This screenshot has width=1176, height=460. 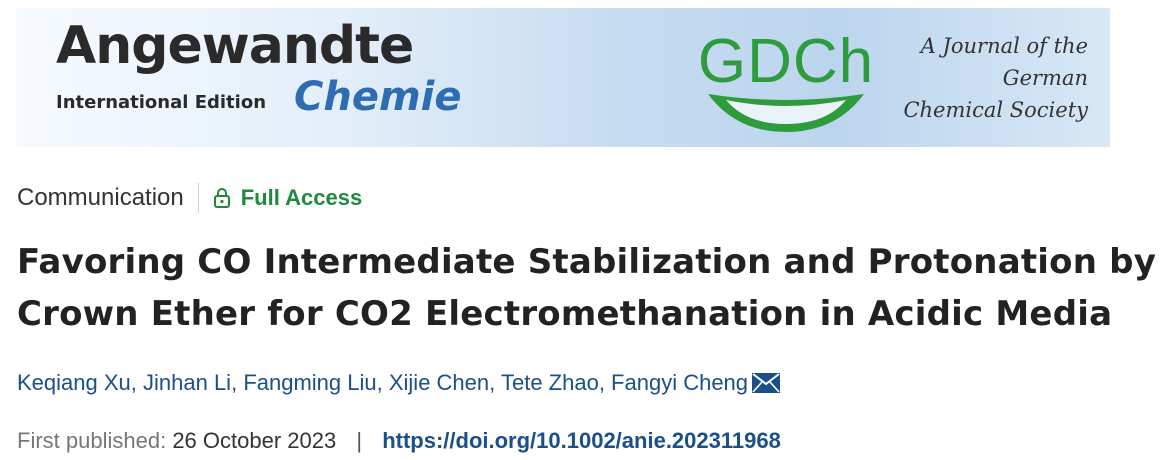 I want to click on doi-link: https://doi.org/10.1002/anie.202311968, so click(x=581, y=440).